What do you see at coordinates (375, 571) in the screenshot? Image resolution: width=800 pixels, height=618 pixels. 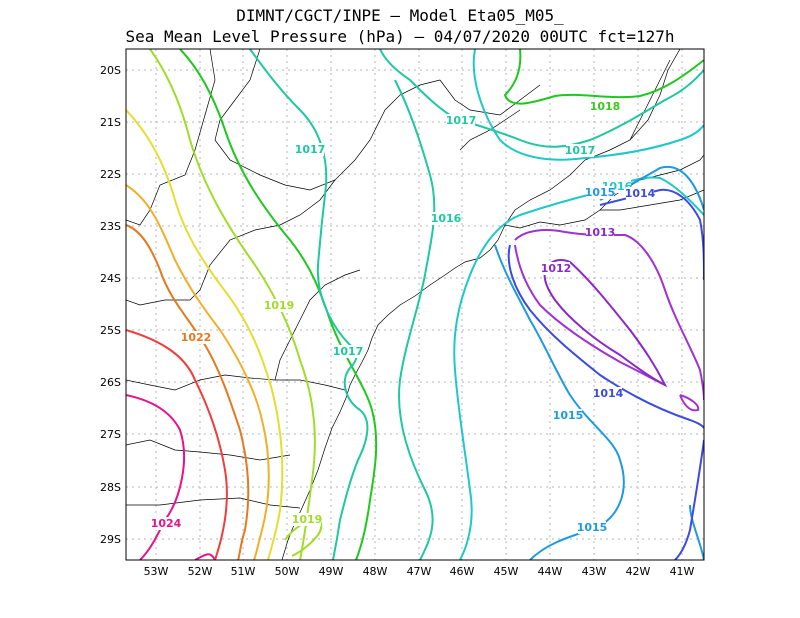 I see `lon-tick-label: 48W` at bounding box center [375, 571].